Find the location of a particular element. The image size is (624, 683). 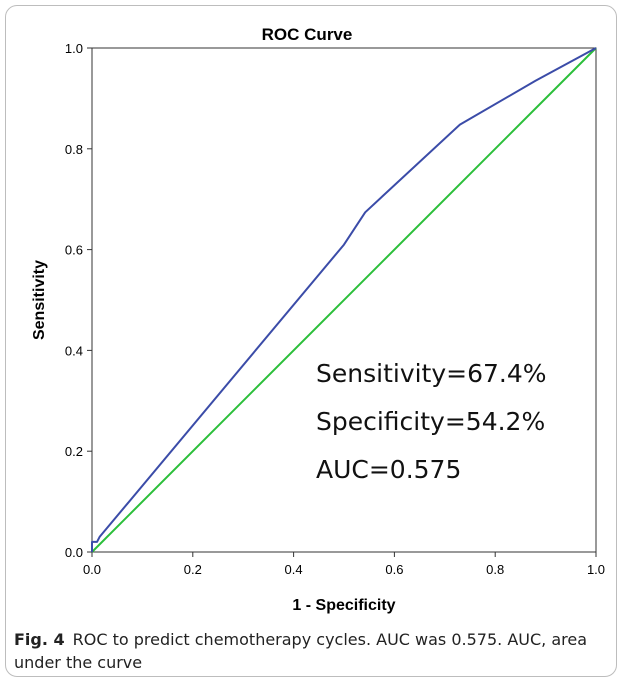

y-tick-label: 0.0 is located at coordinates (74, 552).